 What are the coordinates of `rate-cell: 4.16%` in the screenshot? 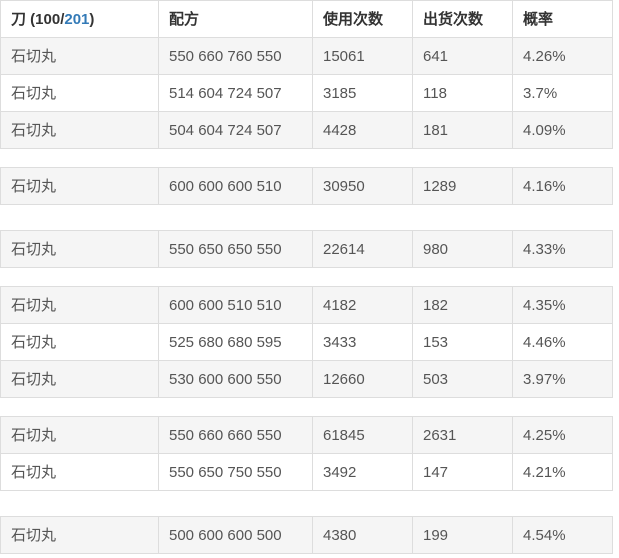 It's located at (562, 186).